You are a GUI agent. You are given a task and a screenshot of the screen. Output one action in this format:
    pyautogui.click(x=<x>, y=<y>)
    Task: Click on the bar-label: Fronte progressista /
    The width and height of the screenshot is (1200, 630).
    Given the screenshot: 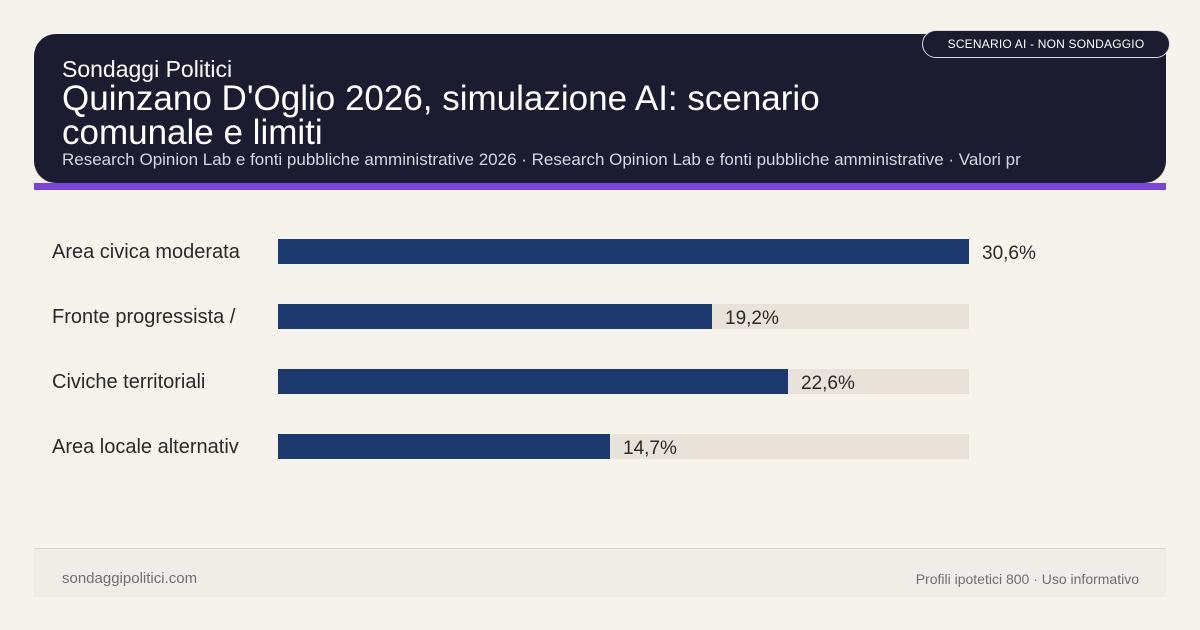 What is the action you would take?
    pyautogui.click(x=144, y=317)
    